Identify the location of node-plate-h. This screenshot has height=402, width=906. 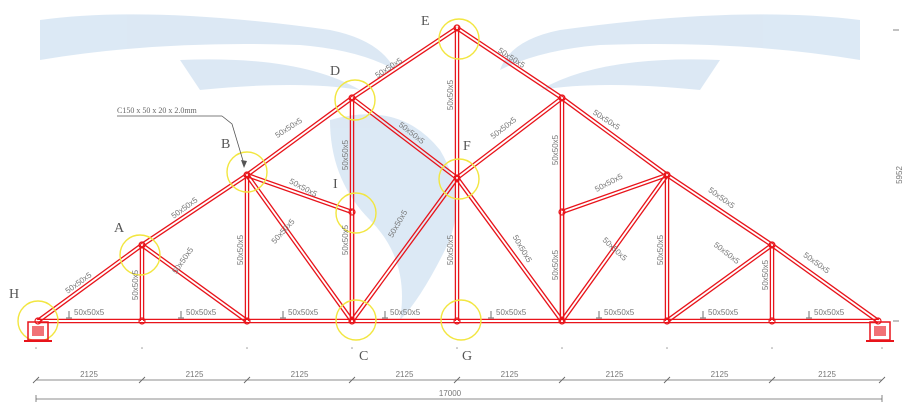
(38, 321).